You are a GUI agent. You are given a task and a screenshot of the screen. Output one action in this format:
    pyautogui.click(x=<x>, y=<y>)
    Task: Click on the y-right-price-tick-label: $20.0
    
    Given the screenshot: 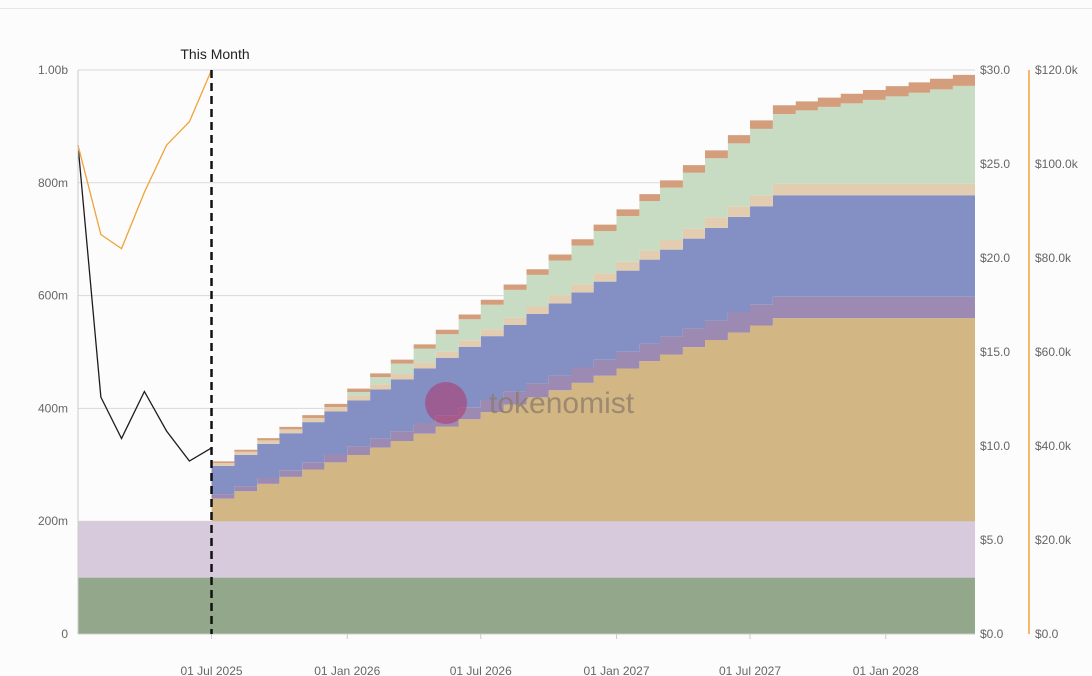 What is the action you would take?
    pyautogui.click(x=995, y=258)
    